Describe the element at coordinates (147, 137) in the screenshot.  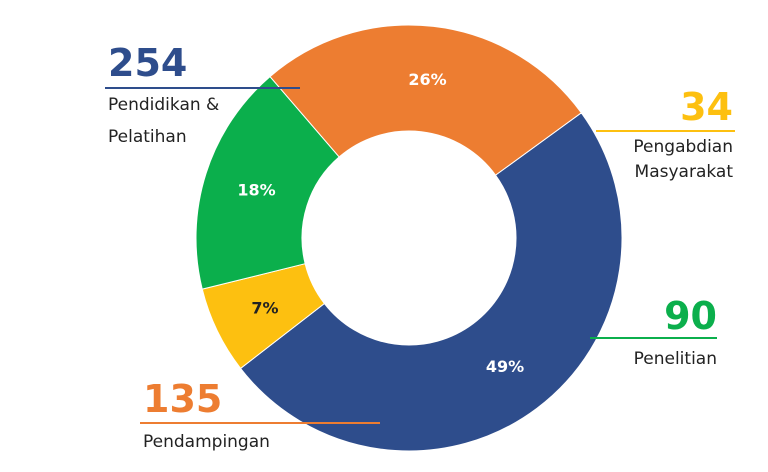
I see `callout-label: Pelatihan` at that location.